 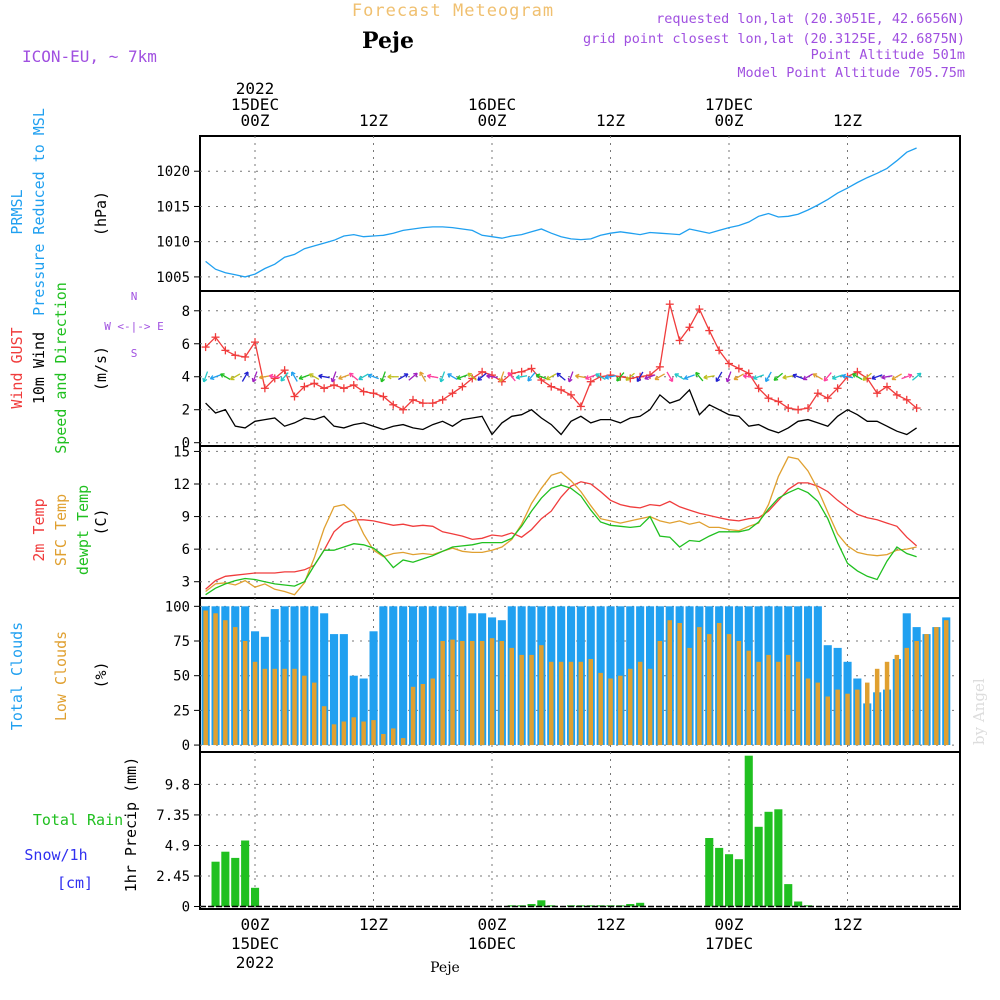 I want to click on temp2m-label: 2m Temp, so click(x=39, y=529).